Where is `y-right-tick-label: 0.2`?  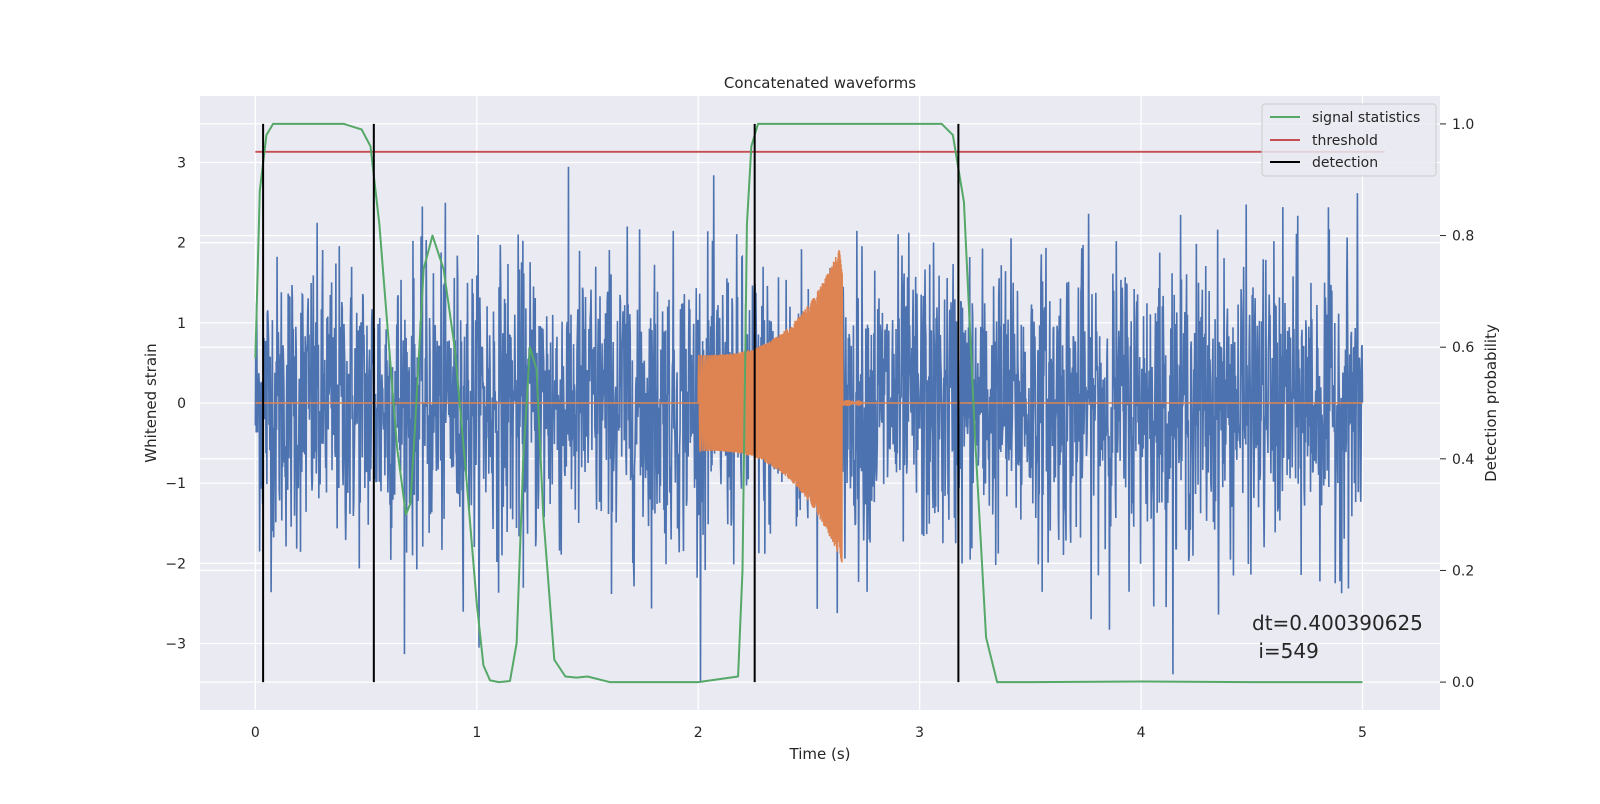 y-right-tick-label: 0.2 is located at coordinates (1463, 571).